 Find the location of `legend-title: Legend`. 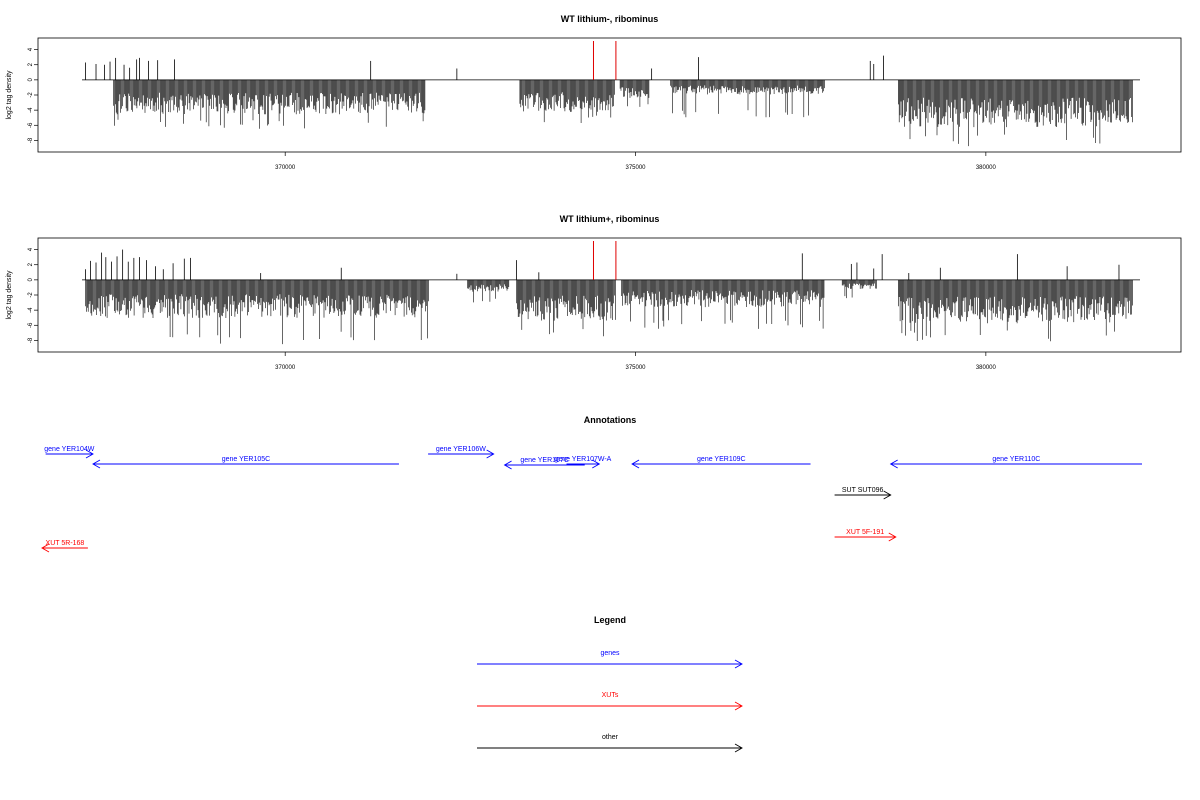

legend-title: Legend is located at coordinates (610, 620).